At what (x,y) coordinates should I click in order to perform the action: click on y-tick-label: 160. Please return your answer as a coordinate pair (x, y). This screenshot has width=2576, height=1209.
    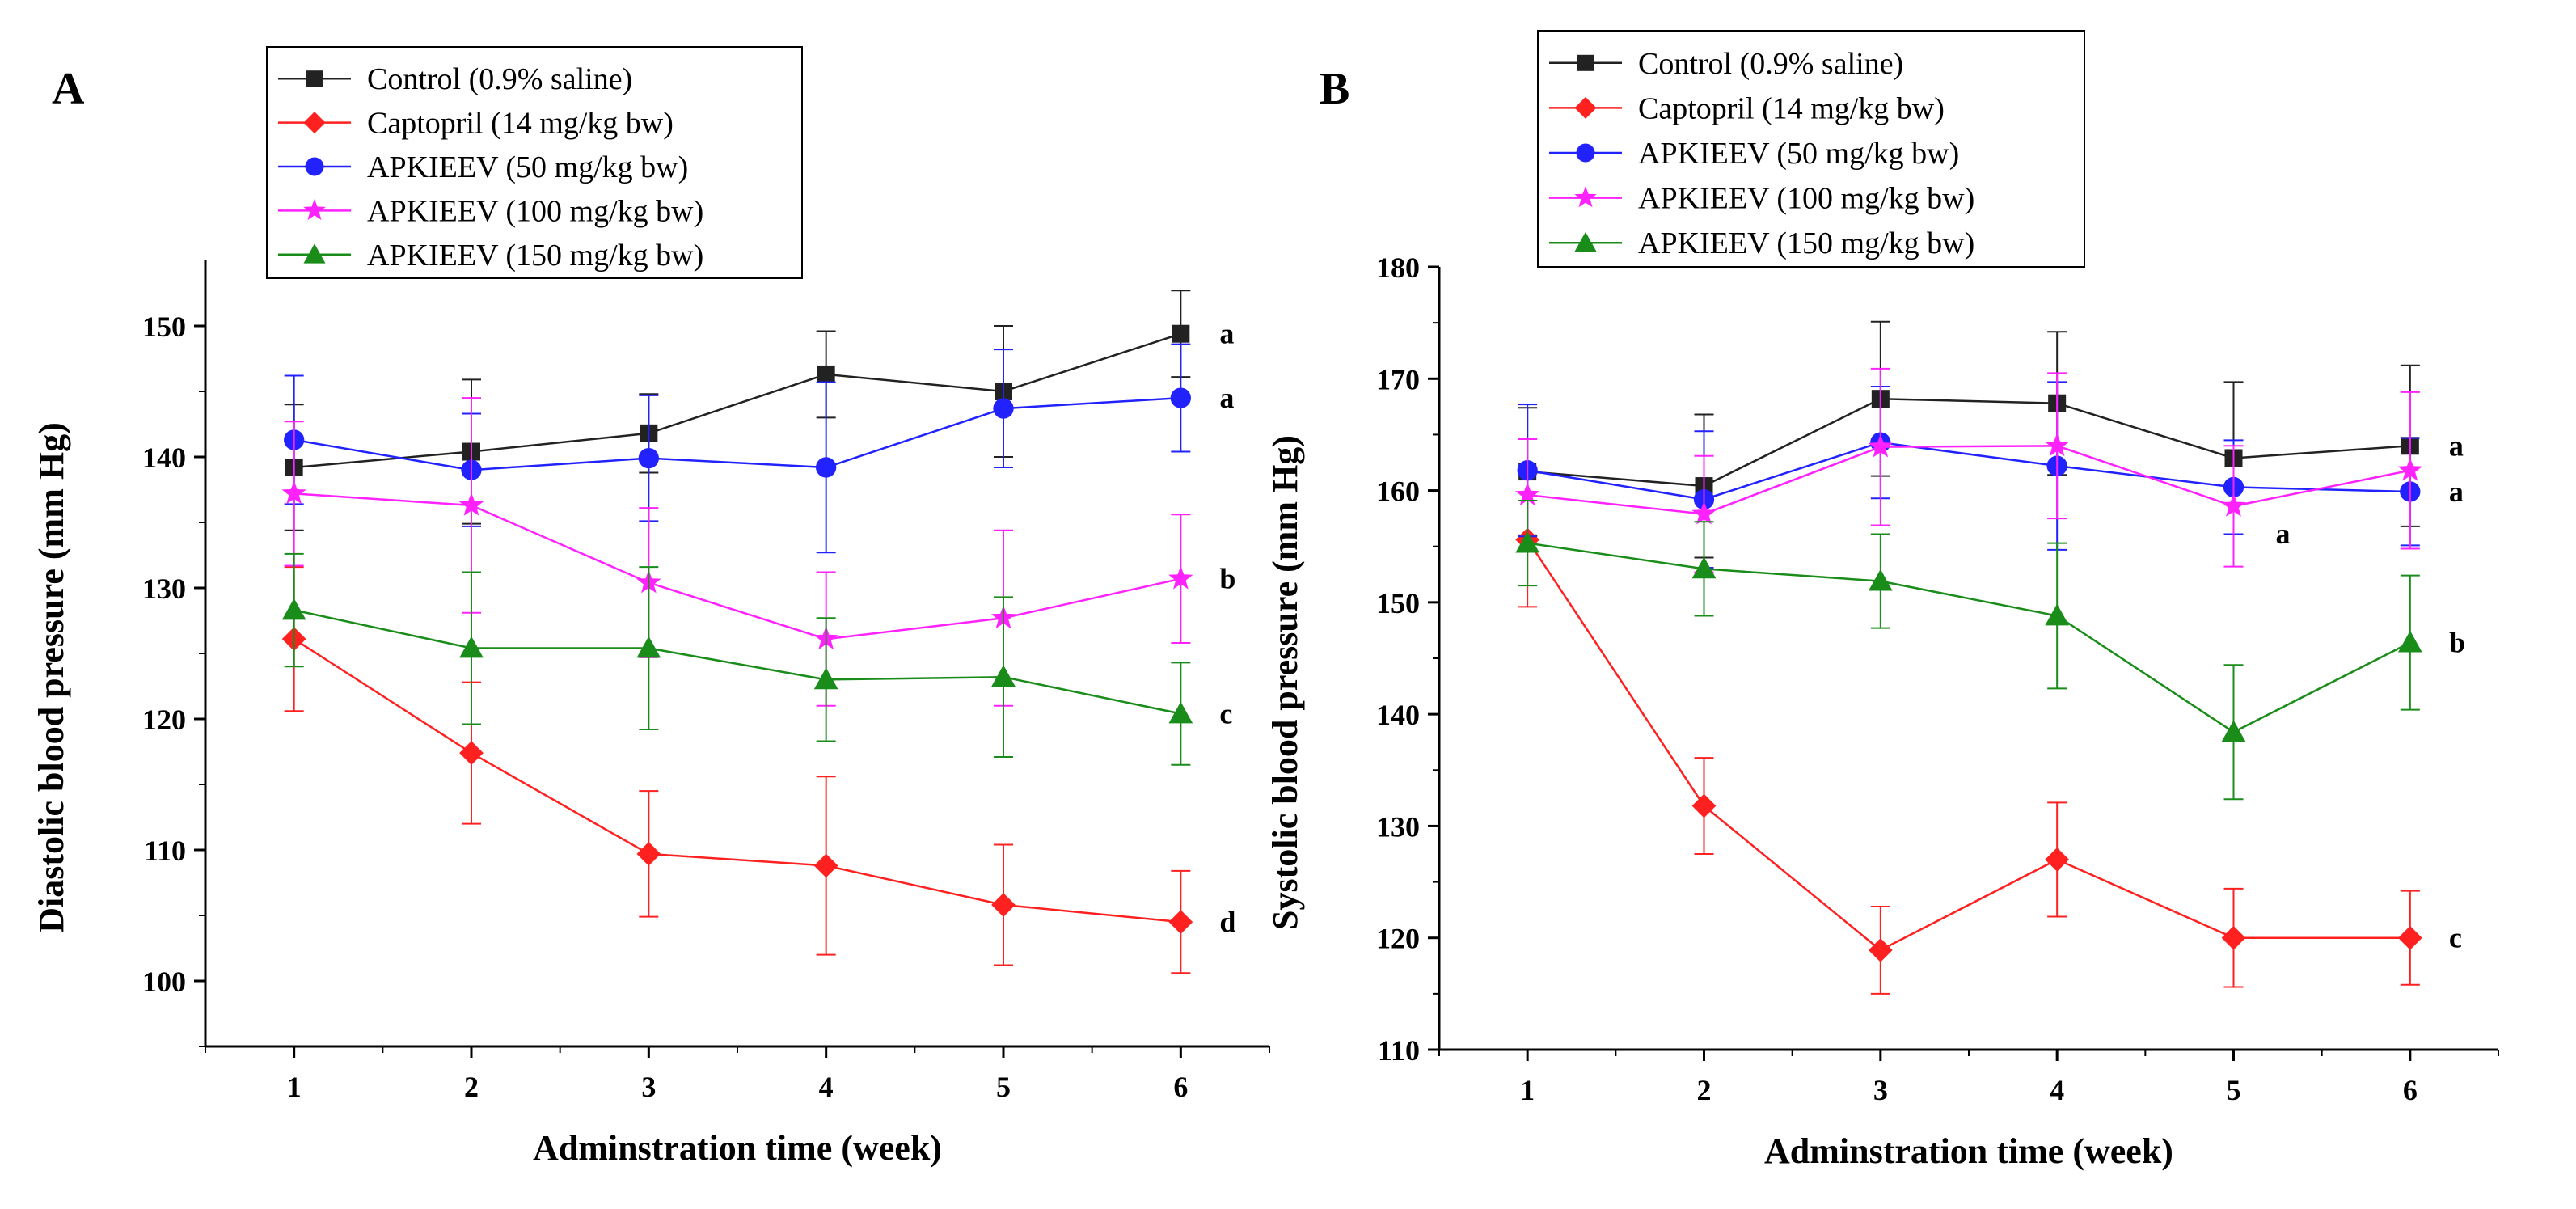
    Looking at the image, I should click on (1398, 492).